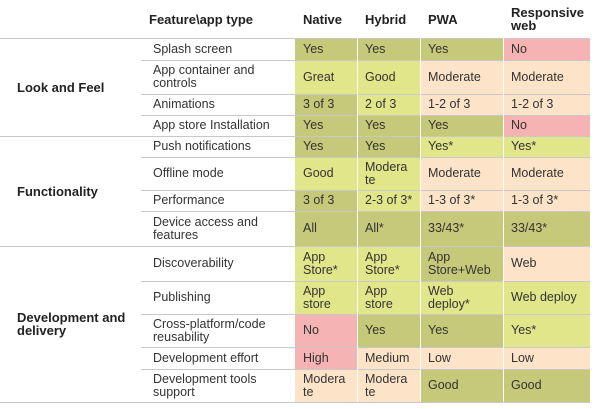  What do you see at coordinates (61, 87) in the screenshot?
I see `group-label: Look and Feel` at bounding box center [61, 87].